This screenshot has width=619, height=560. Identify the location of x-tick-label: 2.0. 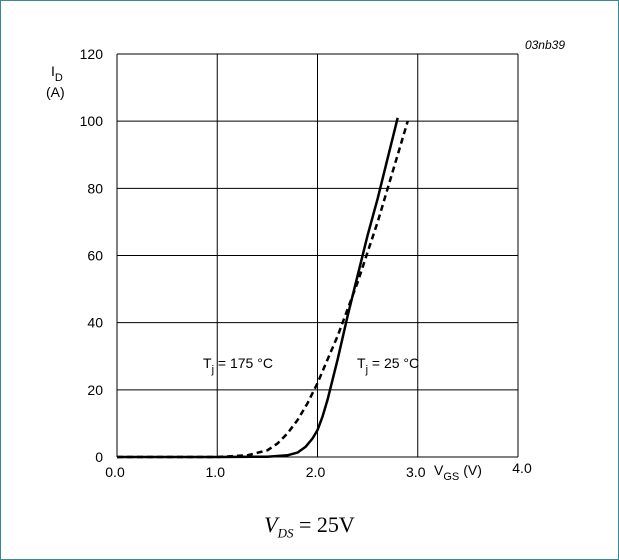
(316, 472).